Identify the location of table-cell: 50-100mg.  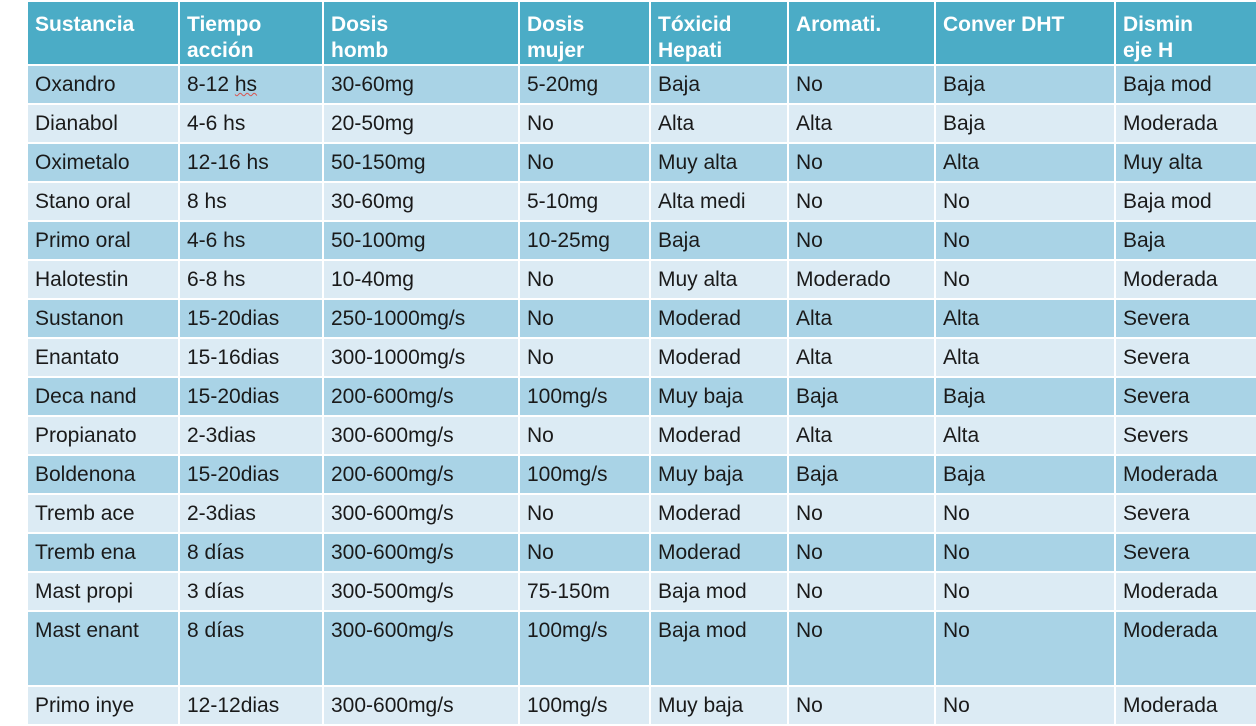
(421, 240).